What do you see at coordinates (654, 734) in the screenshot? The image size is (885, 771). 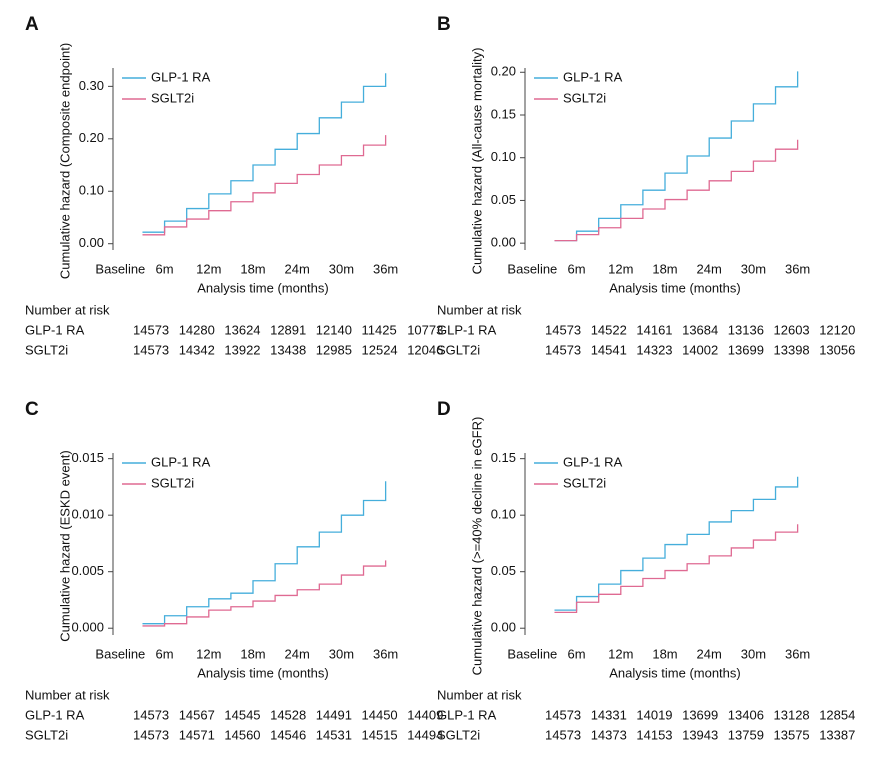 I see `risk-value: 14153` at bounding box center [654, 734].